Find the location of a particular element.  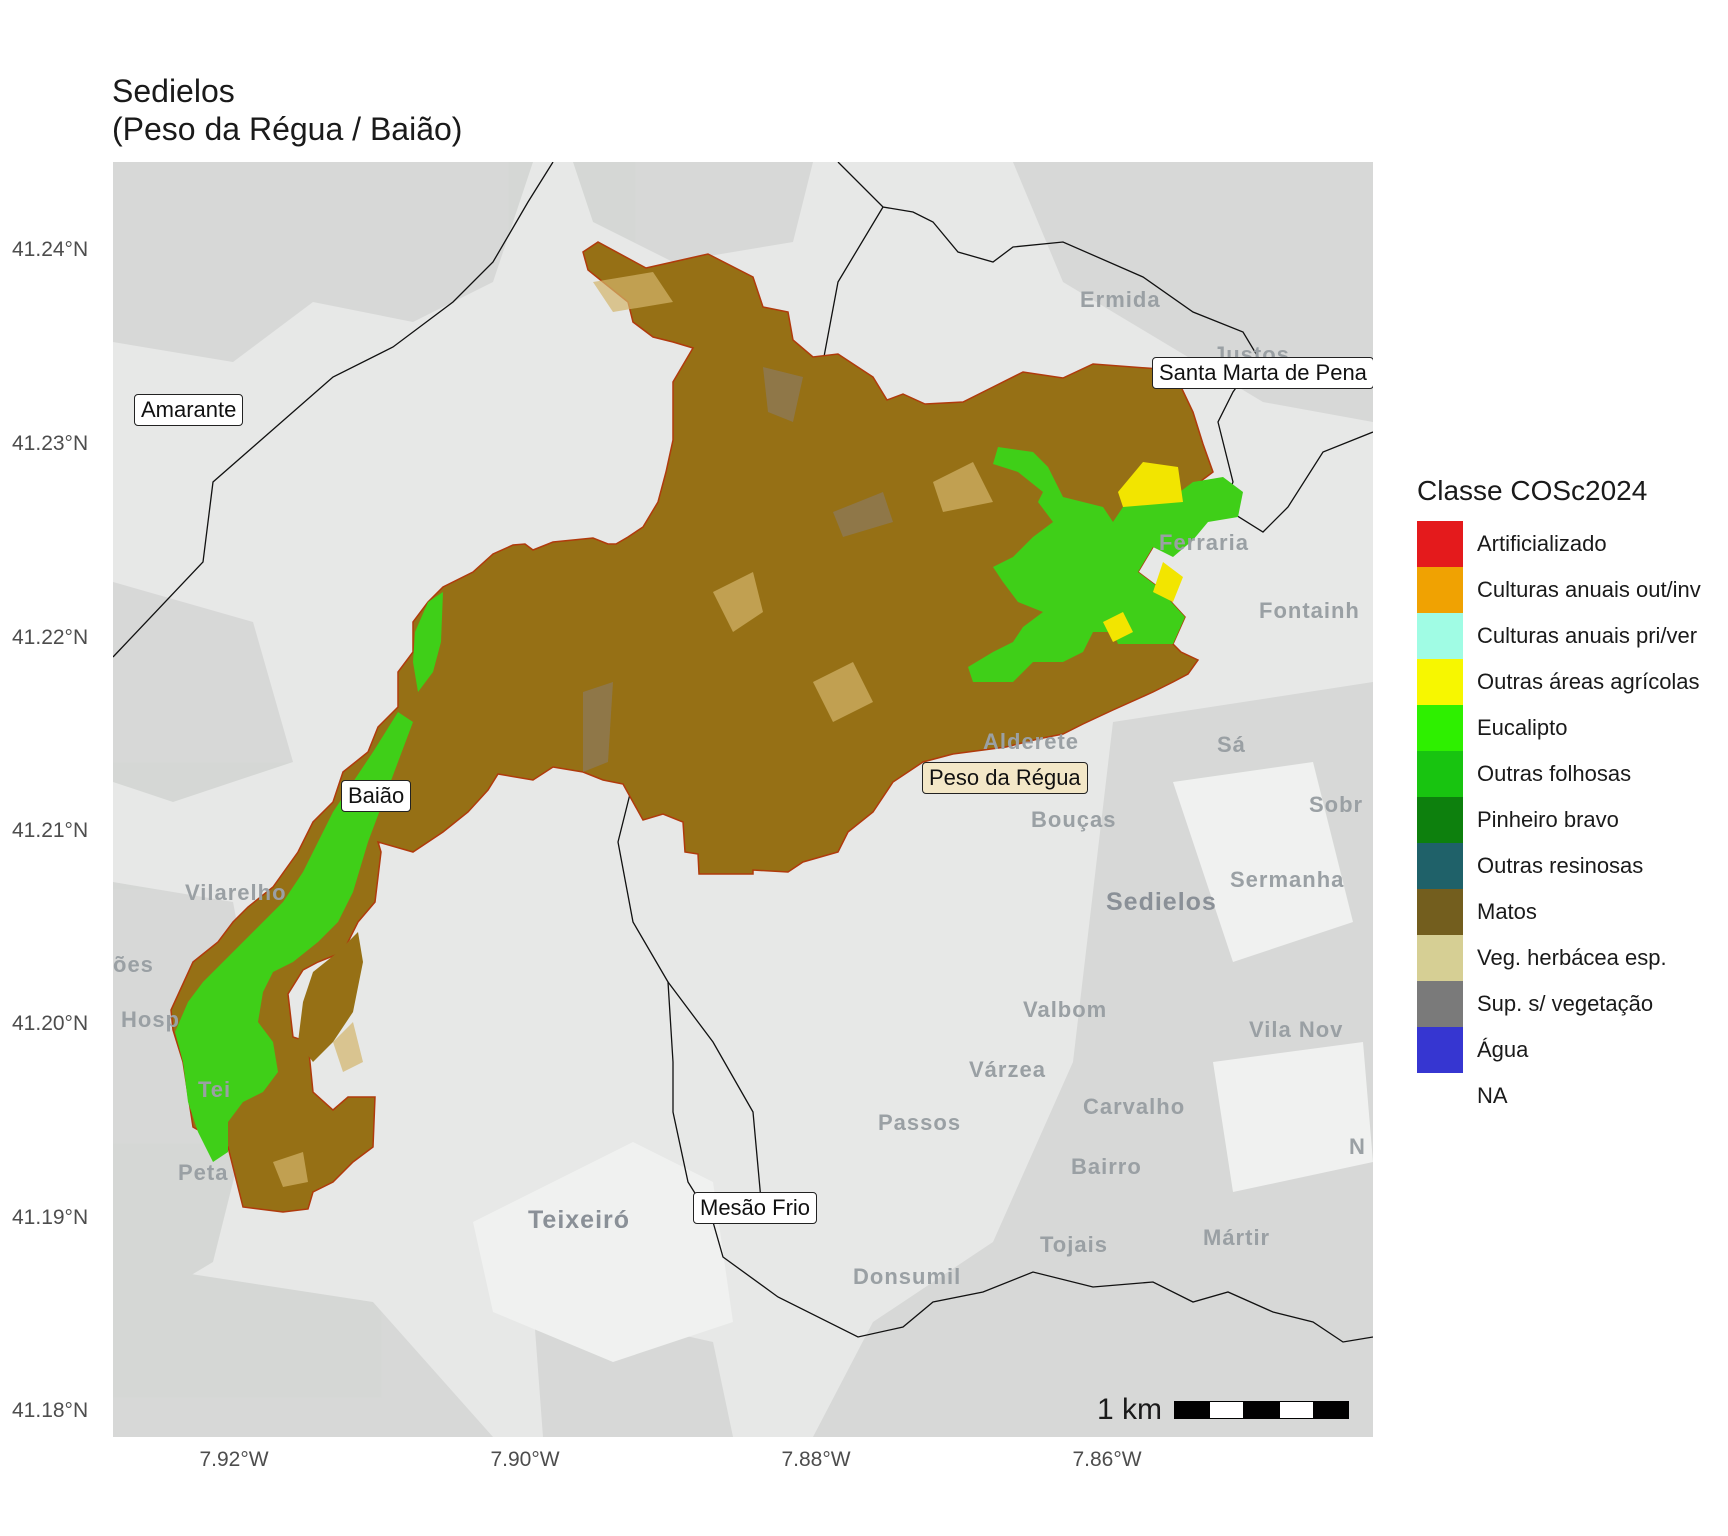

legend-item: NA is located at coordinates (1569, 1096).